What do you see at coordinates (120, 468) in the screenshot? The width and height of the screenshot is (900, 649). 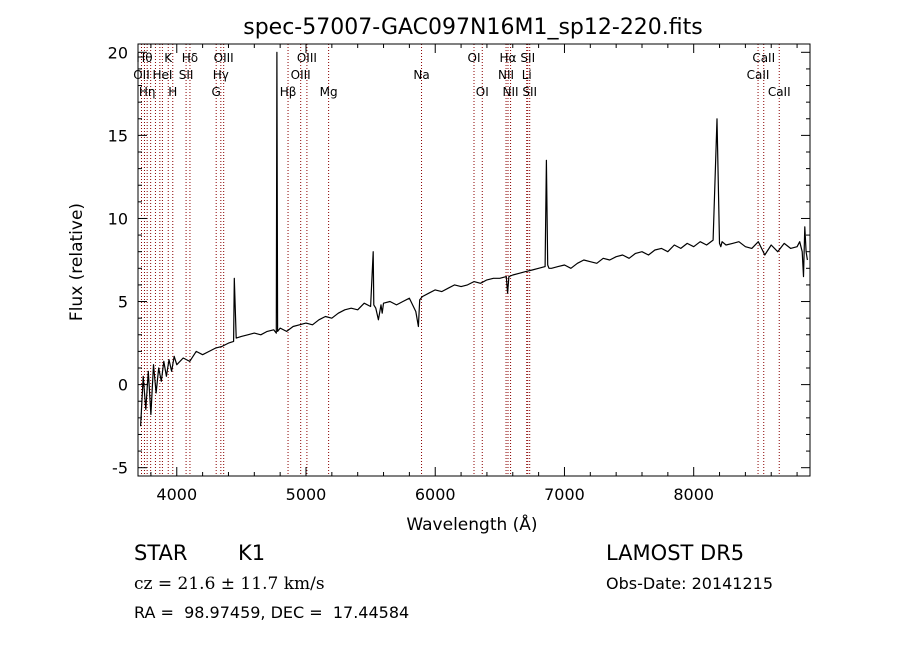 I see `y-tick-label: -5` at bounding box center [120, 468].